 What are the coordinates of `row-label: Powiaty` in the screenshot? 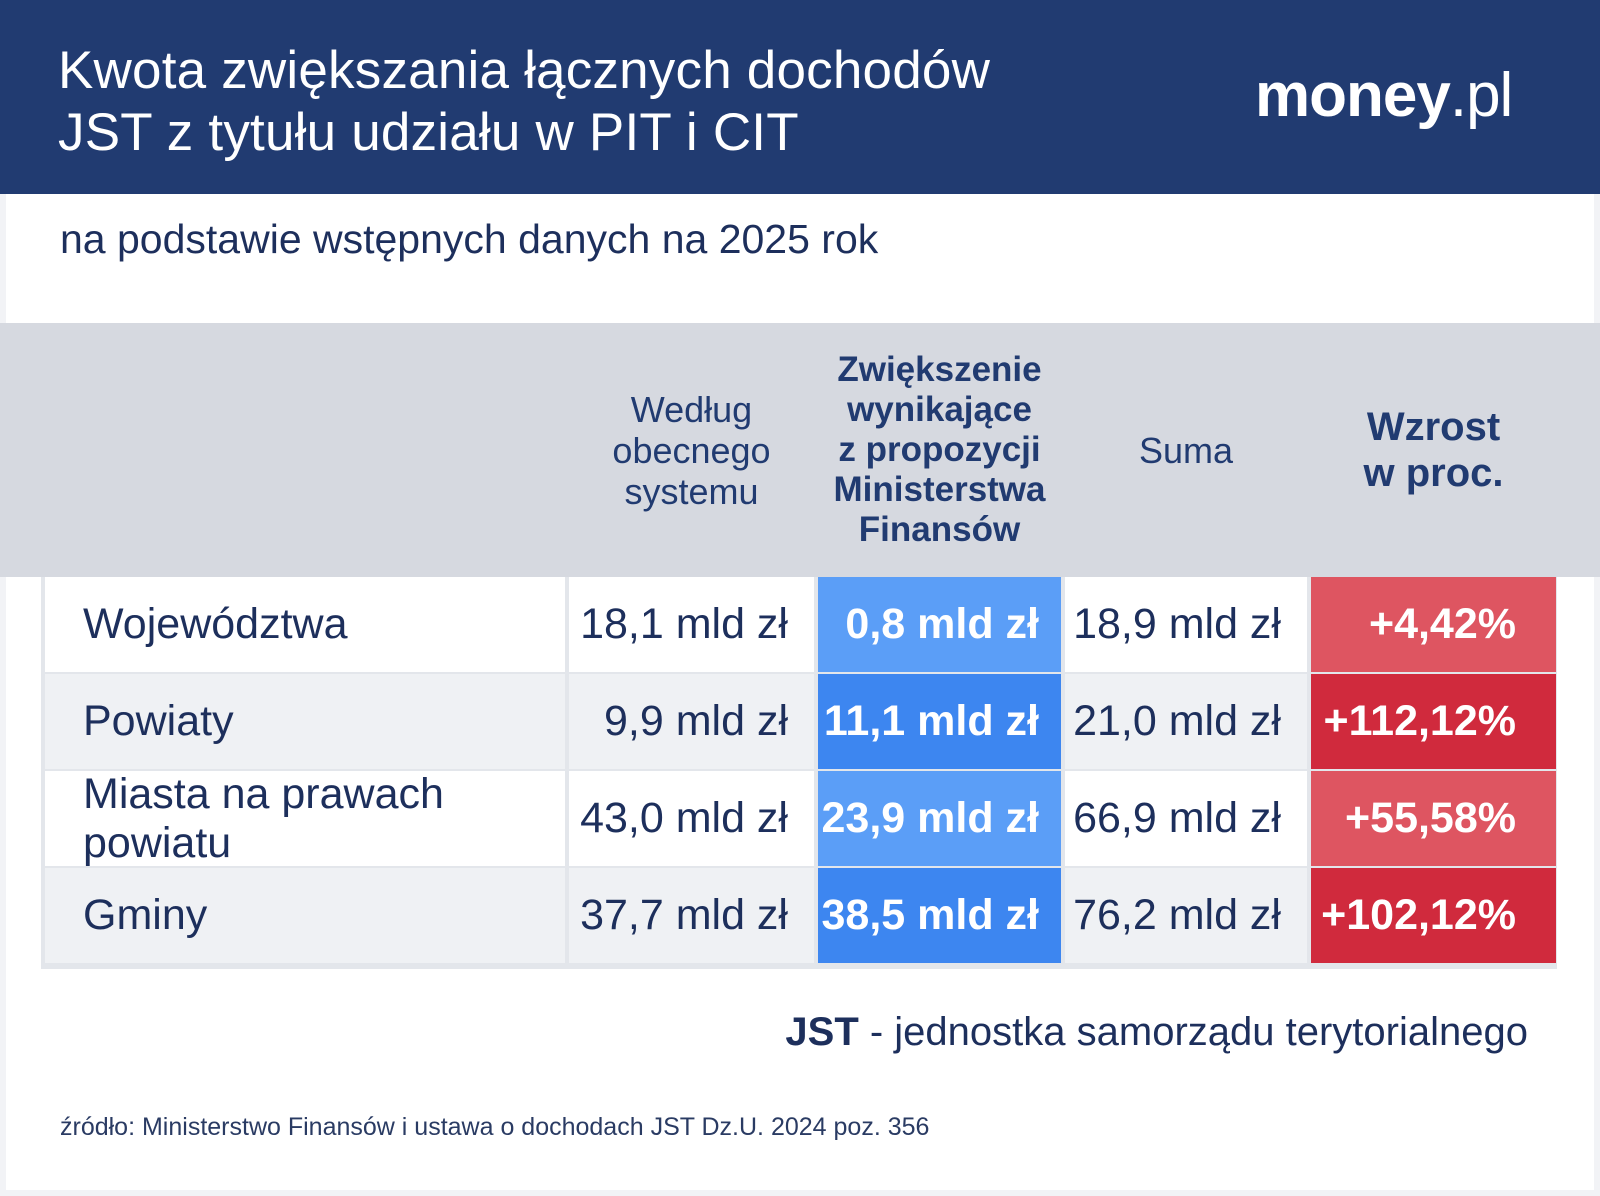 It's located at (305, 721).